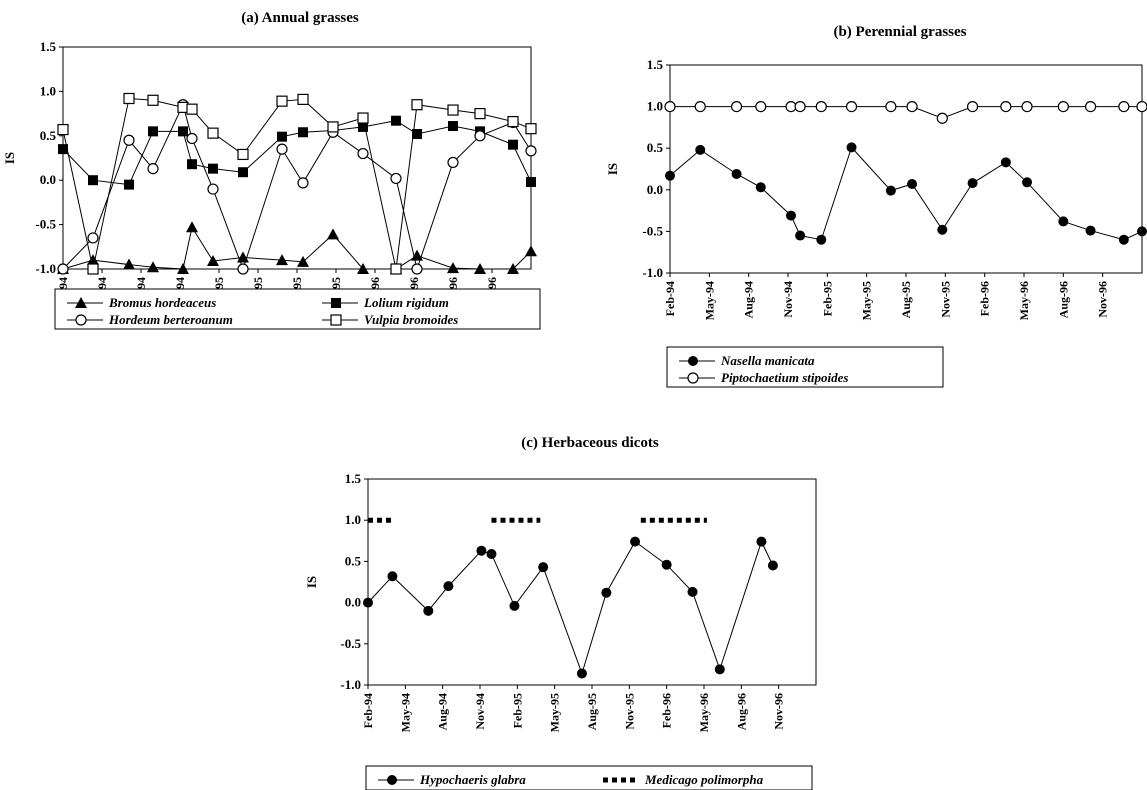 Image resolution: width=1147 pixels, height=790 pixels. I want to click on y-tick-label: 0.5, so click(655, 147).